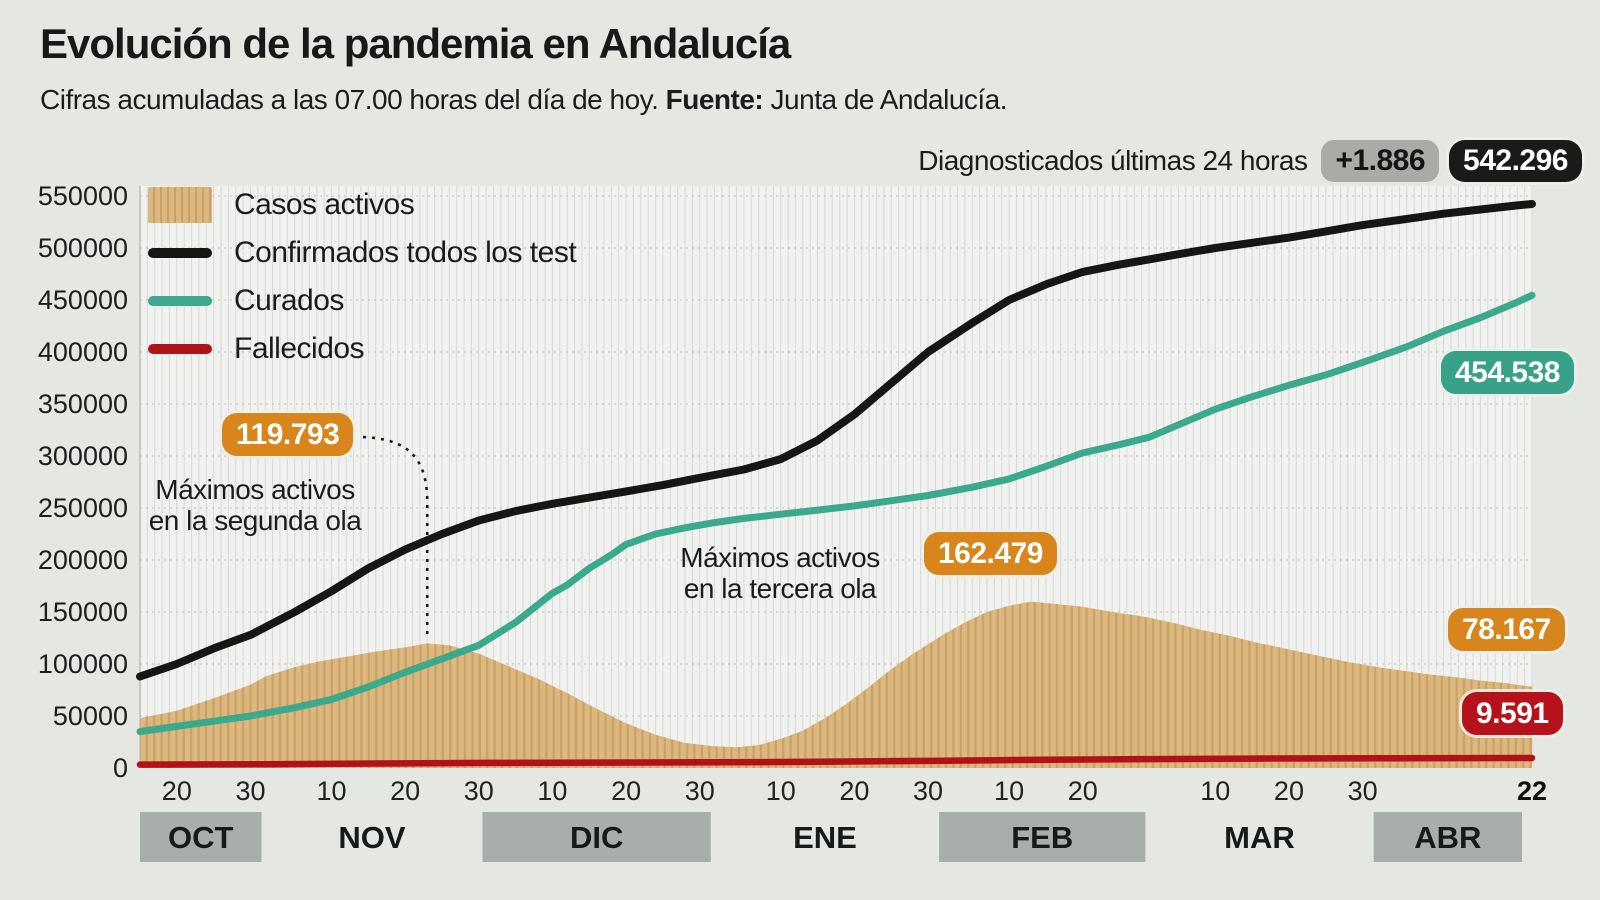 The width and height of the screenshot is (1600, 900). What do you see at coordinates (1507, 372) in the screenshot?
I see `cured-total-badge: 454.538` at bounding box center [1507, 372].